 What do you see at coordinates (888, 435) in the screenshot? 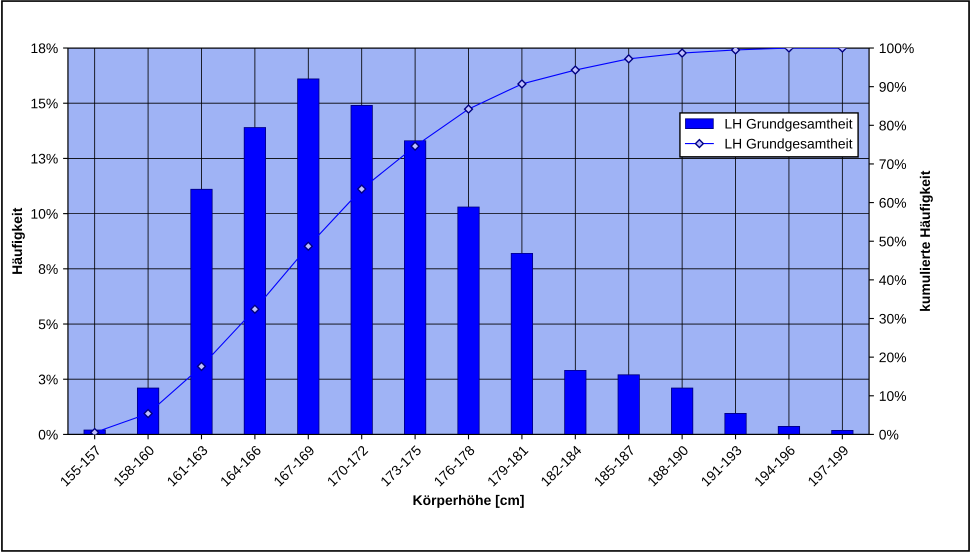
I see `y2-tick-label: 0%` at bounding box center [888, 435].